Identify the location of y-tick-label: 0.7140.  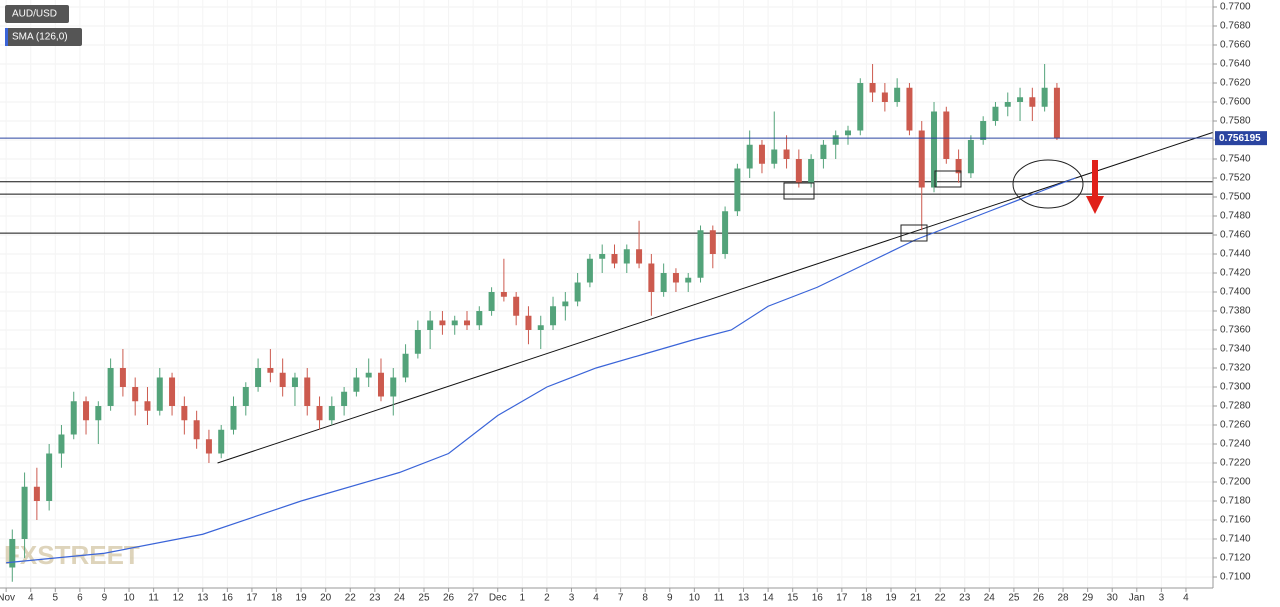
(1235, 539).